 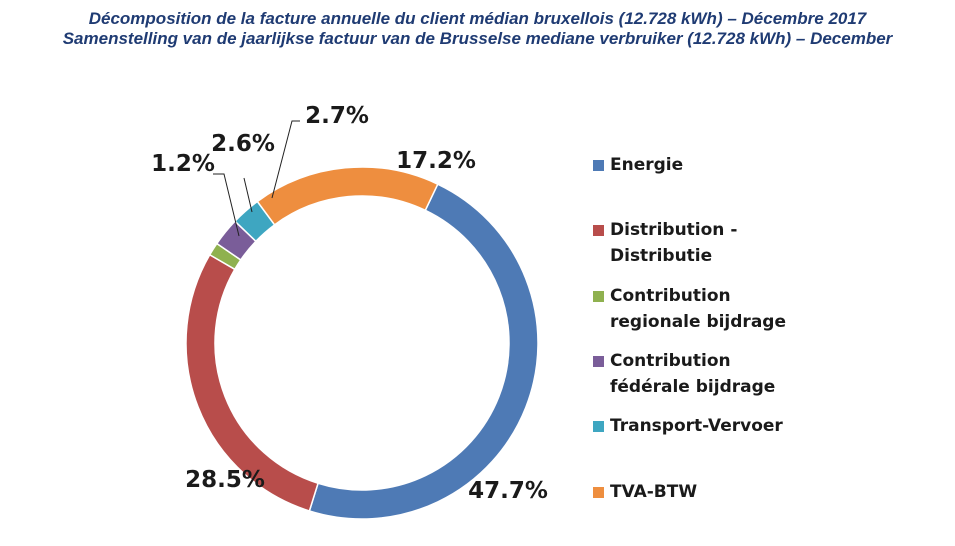 What do you see at coordinates (508, 491) in the screenshot?
I see `data-label-energie: 47.7%` at bounding box center [508, 491].